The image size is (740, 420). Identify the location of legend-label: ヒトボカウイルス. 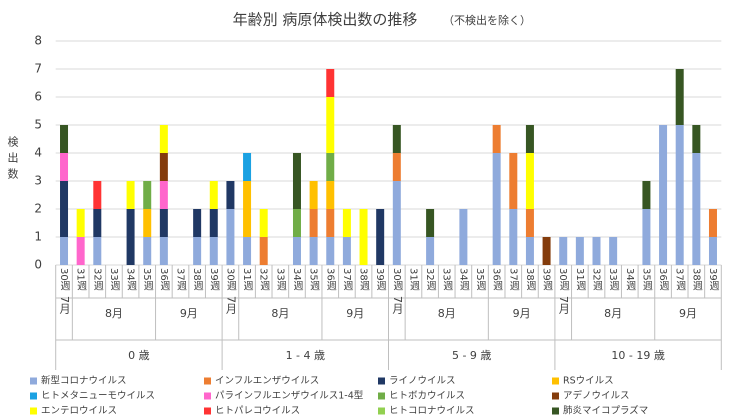
(427, 396).